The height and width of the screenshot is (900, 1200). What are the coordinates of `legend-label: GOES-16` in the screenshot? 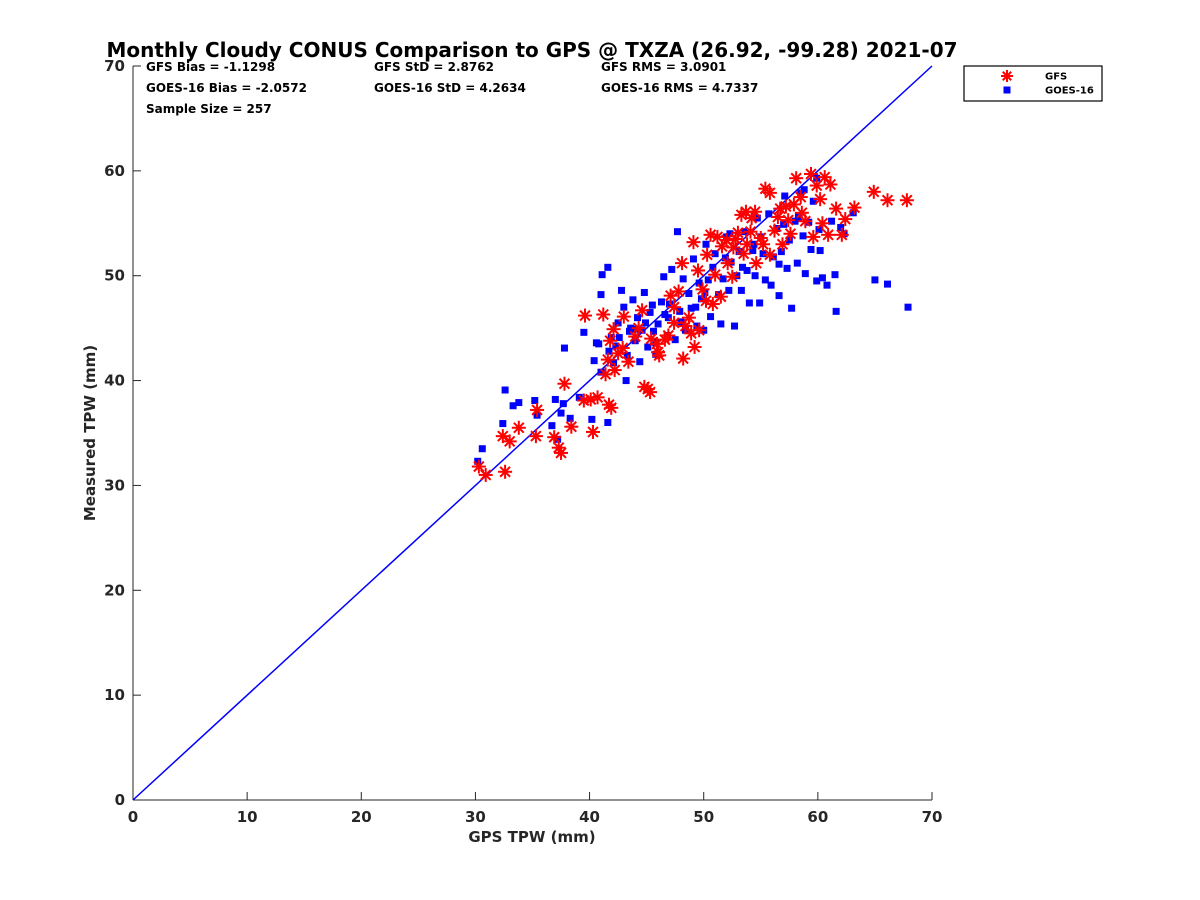 It's located at (1069, 91).